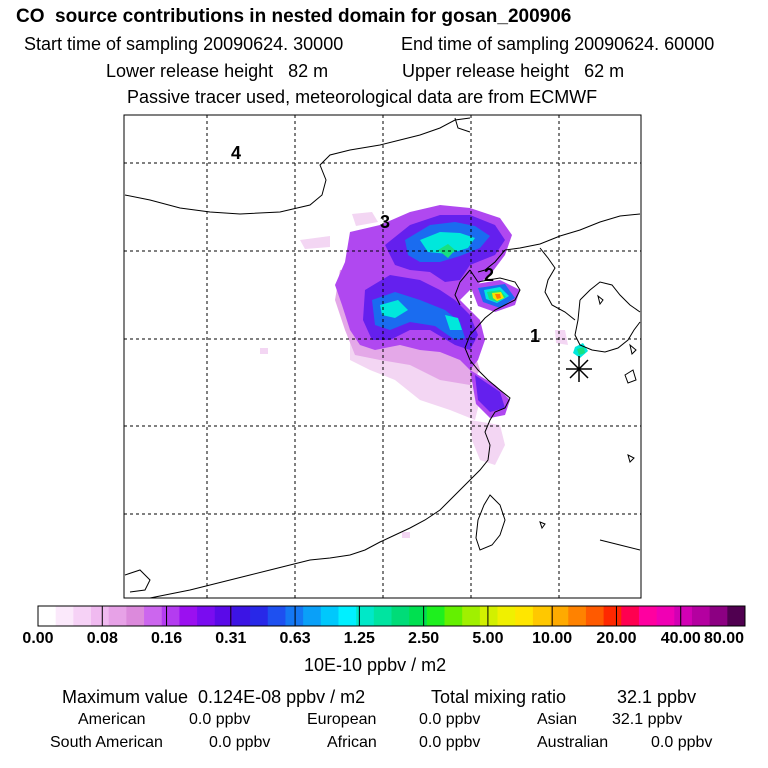 Image resolution: width=768 pixels, height=768 pixels. I want to click on colorbar-tick-label: 80.00, so click(724, 638).